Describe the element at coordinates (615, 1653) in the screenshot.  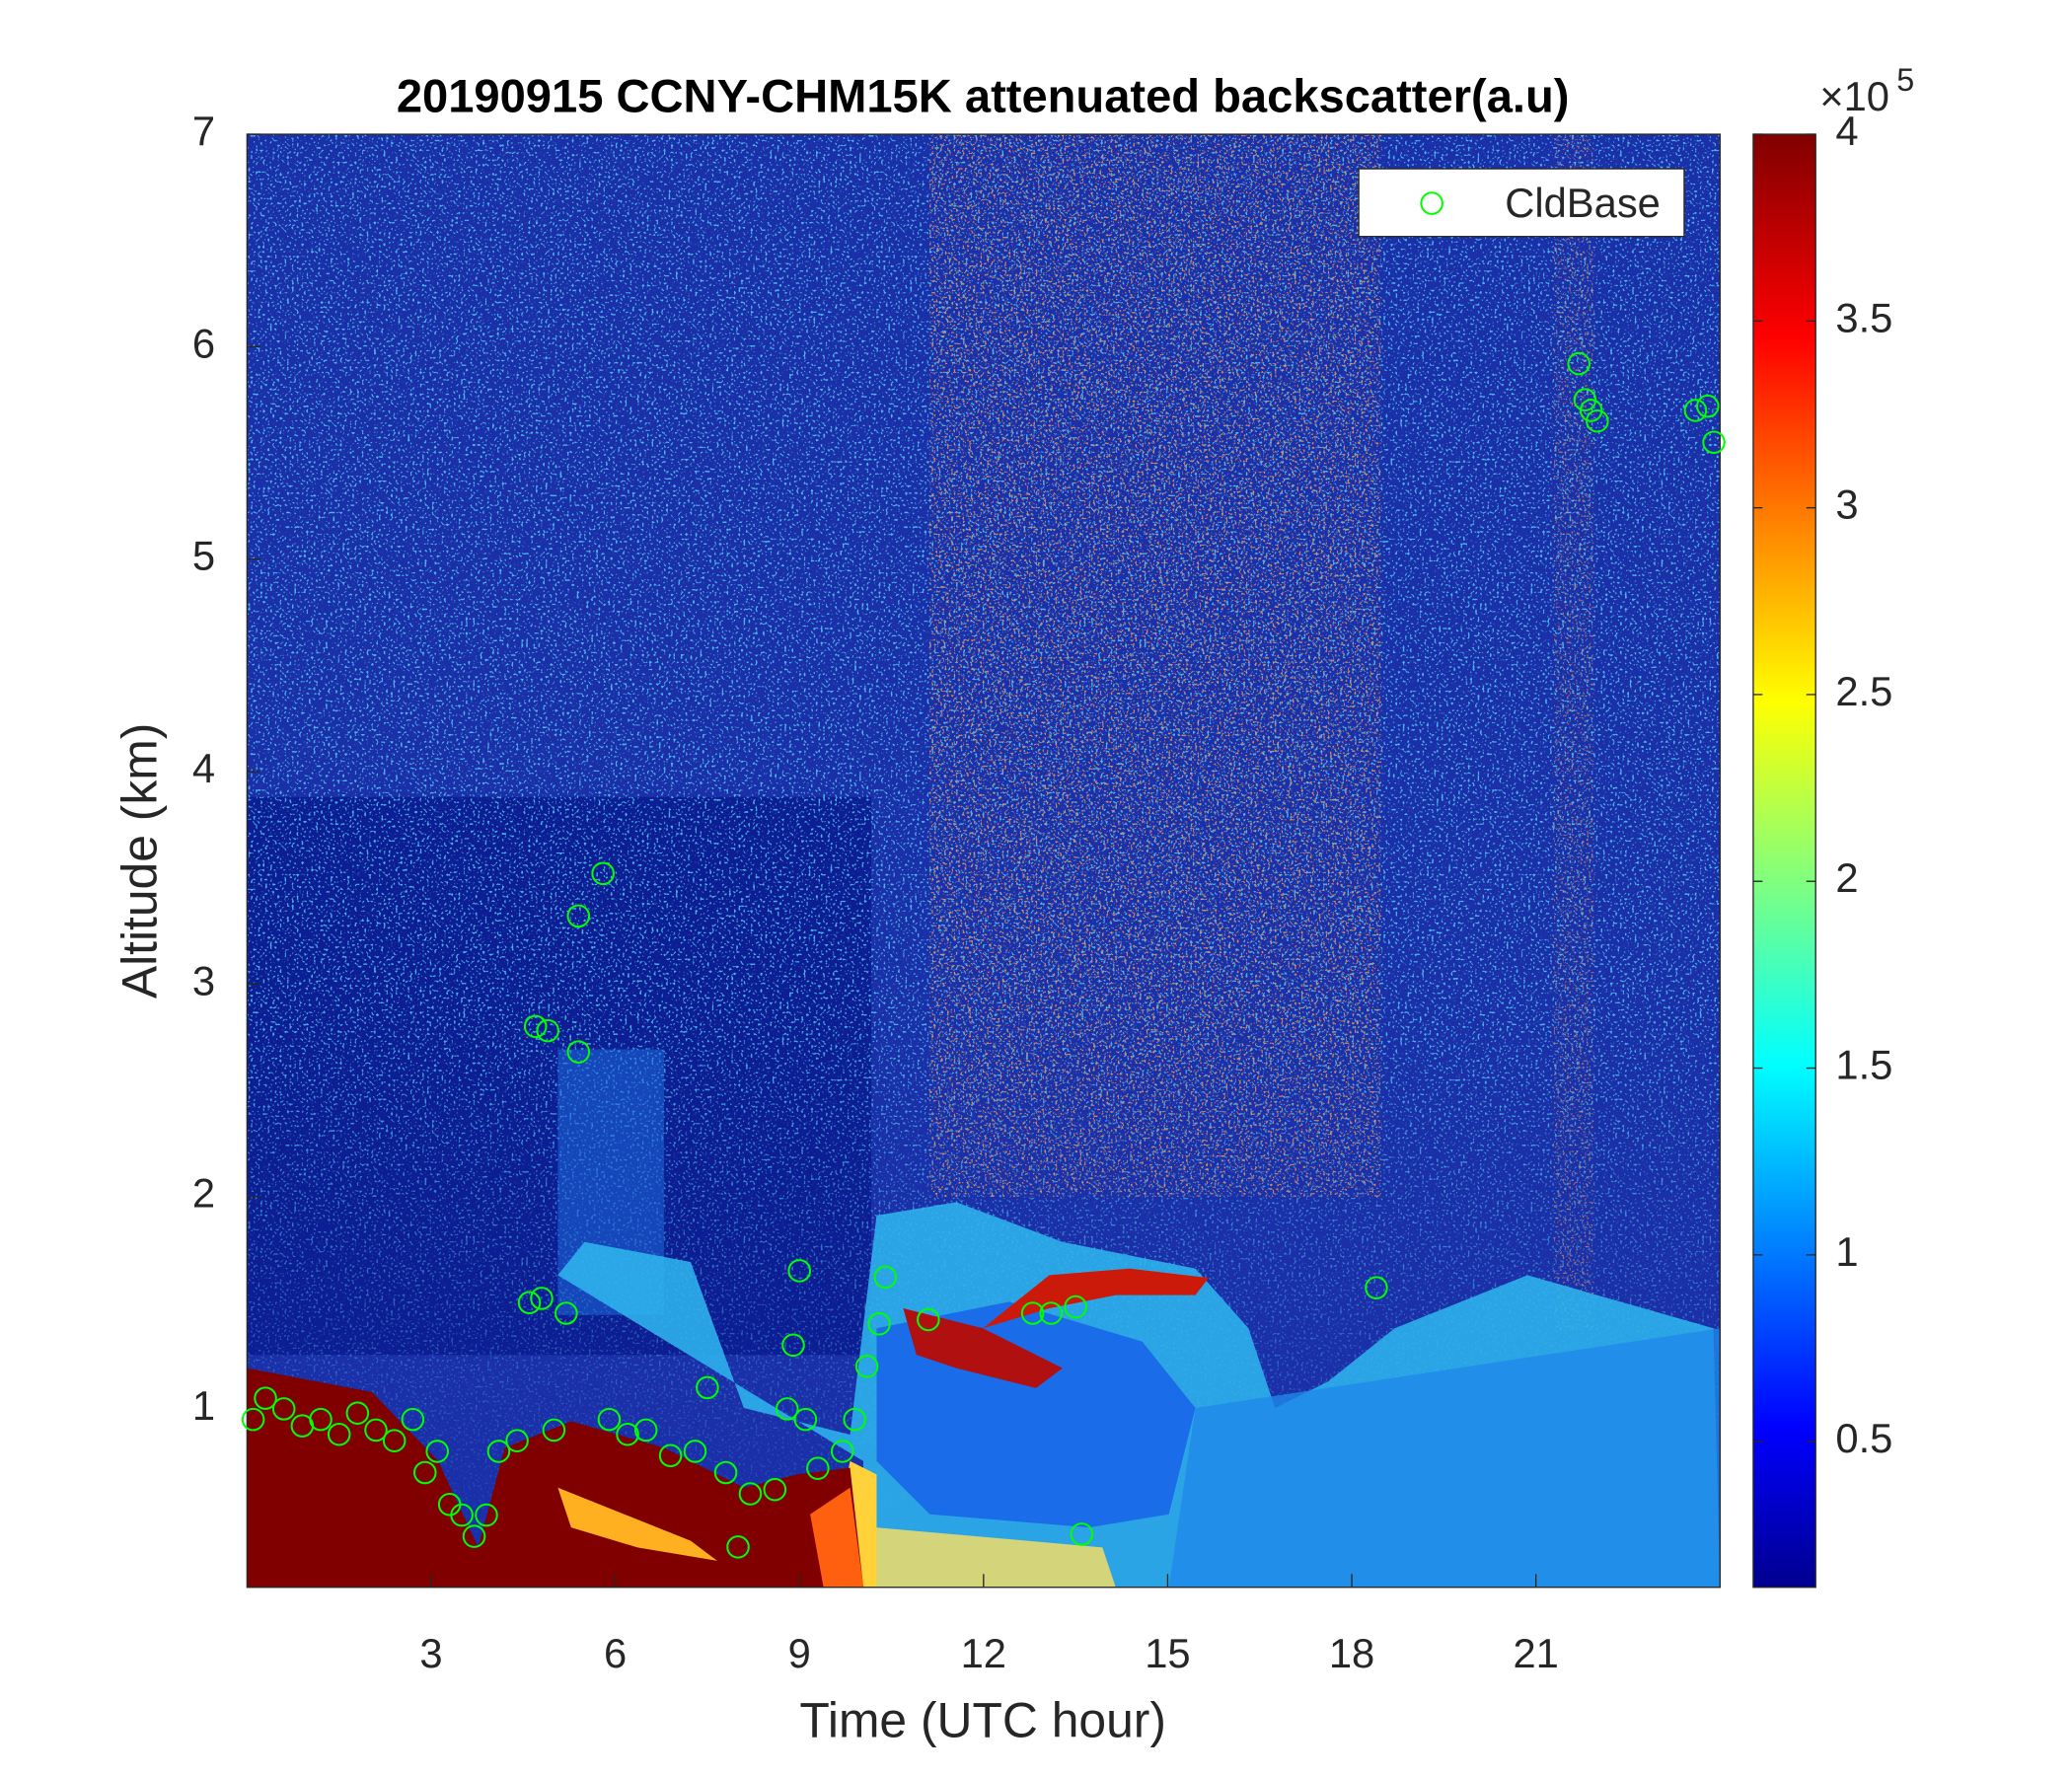
I see `x-tick-label: 6` at that location.